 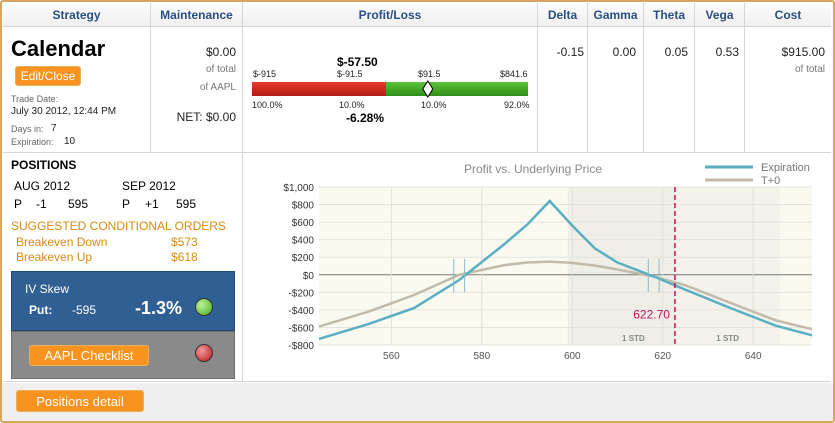 I want to click on expiration-value: 10, so click(x=70, y=141).